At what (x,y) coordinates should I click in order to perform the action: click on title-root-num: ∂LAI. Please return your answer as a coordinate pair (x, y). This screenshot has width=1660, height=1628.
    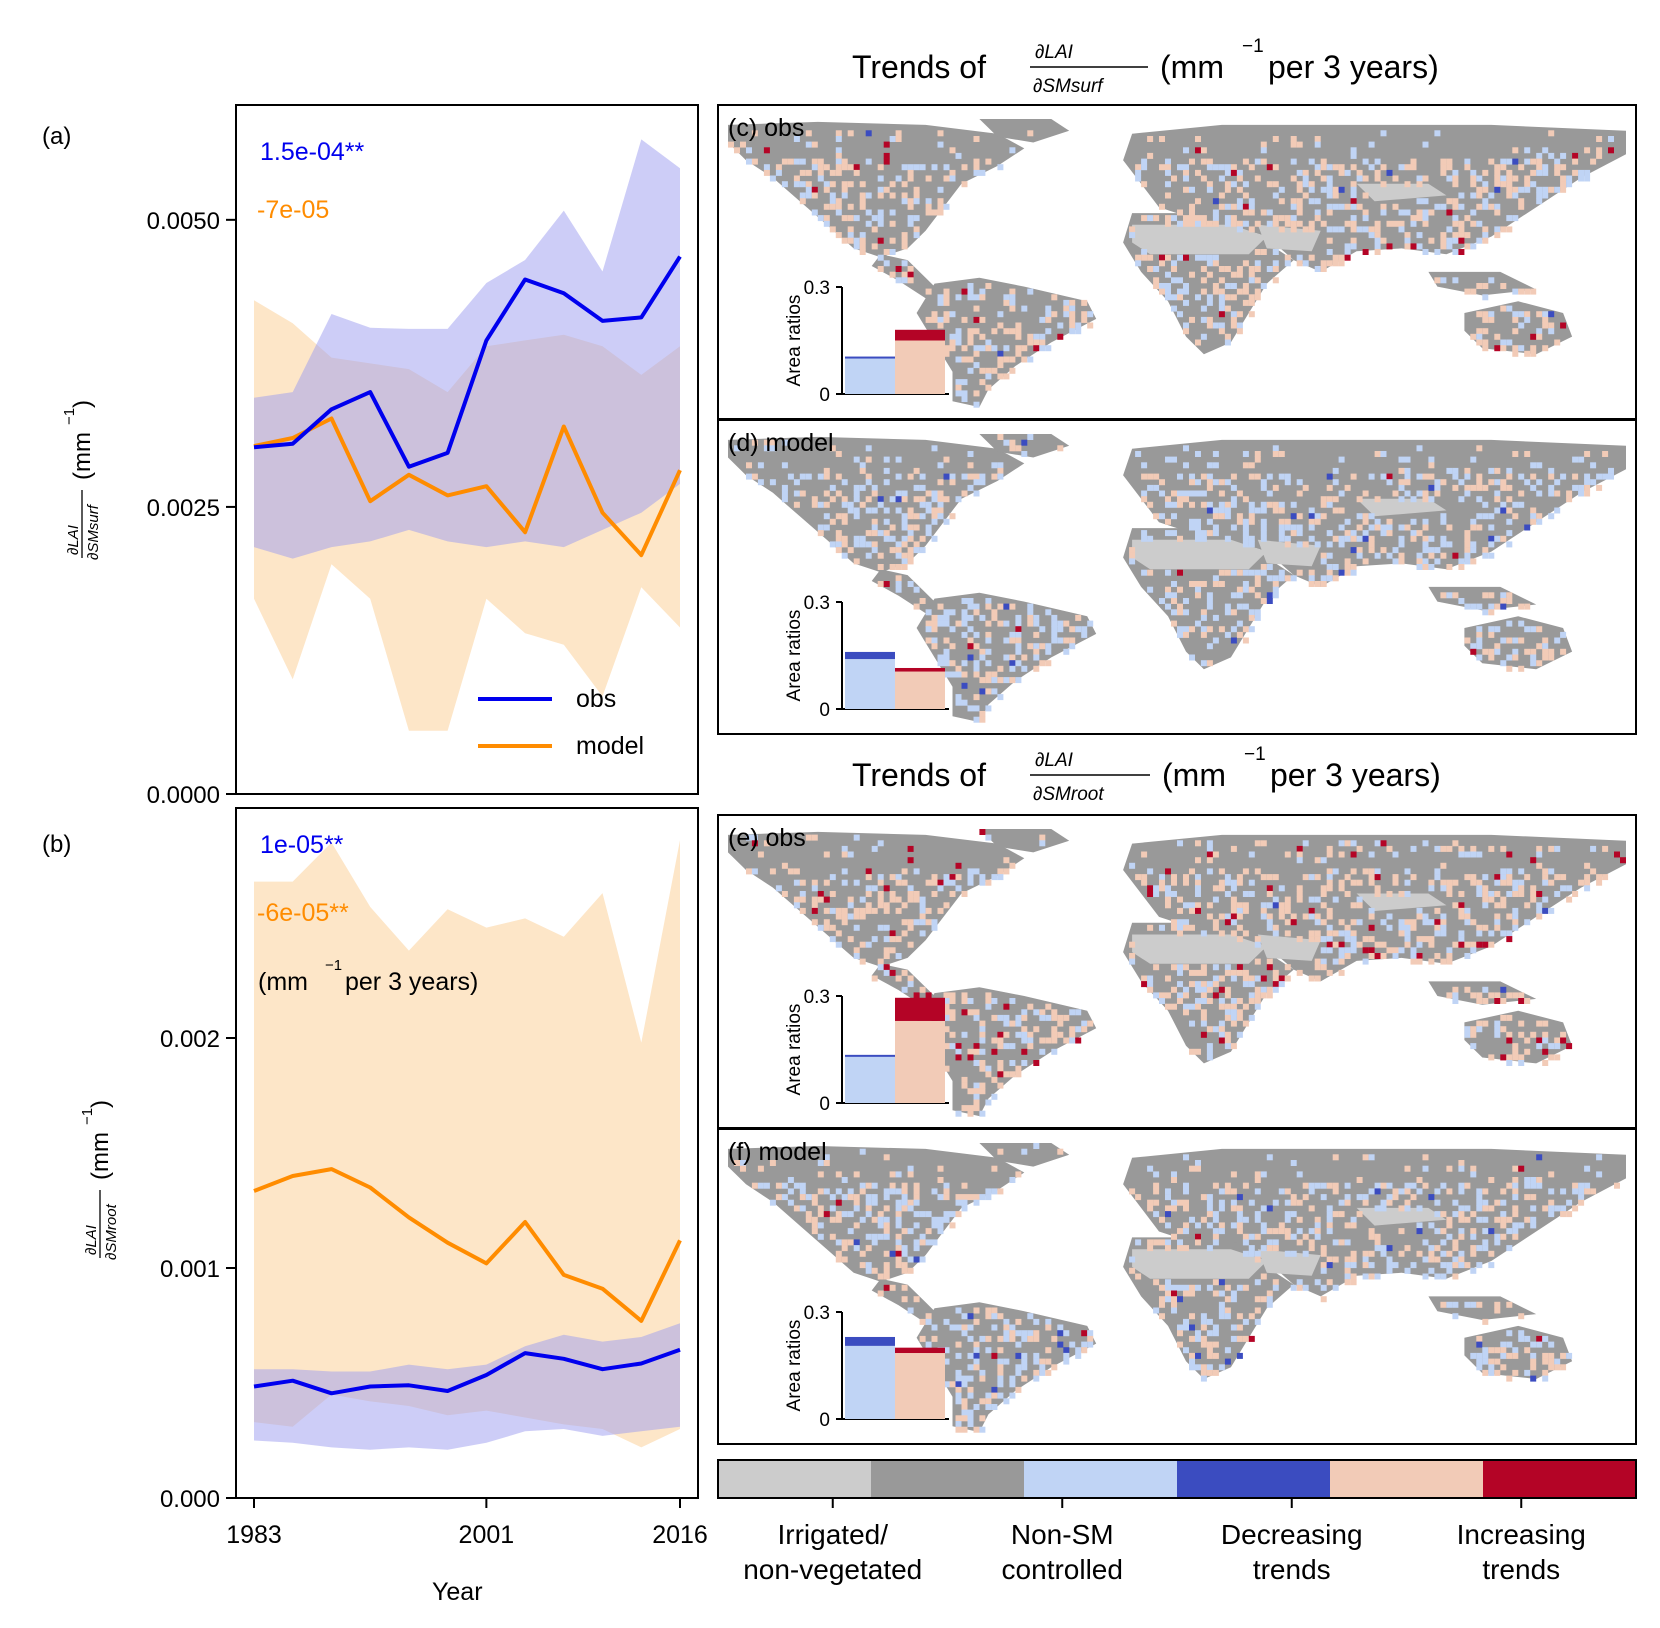
    Looking at the image, I should click on (1054, 760).